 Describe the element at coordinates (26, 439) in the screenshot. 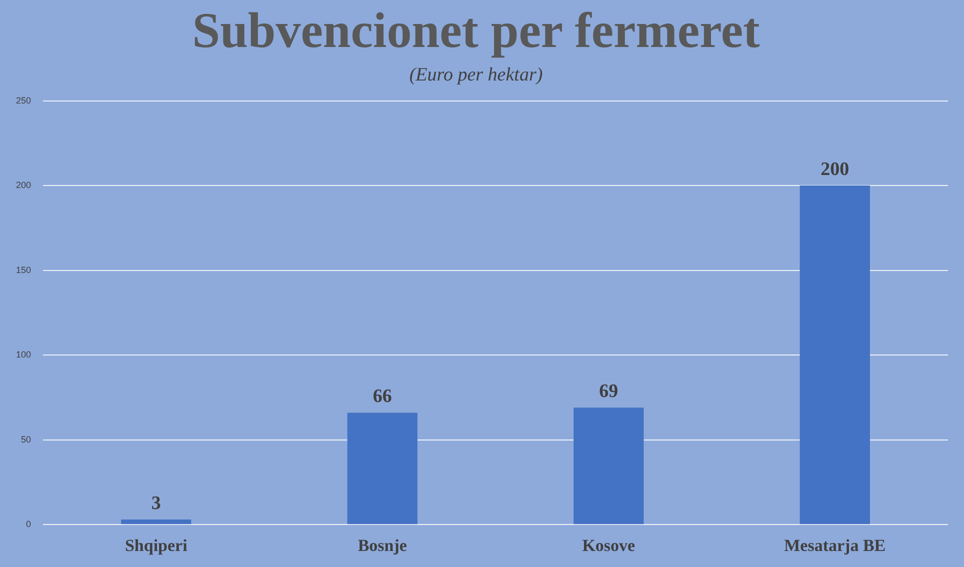

I see `y-tick-label: 50` at that location.